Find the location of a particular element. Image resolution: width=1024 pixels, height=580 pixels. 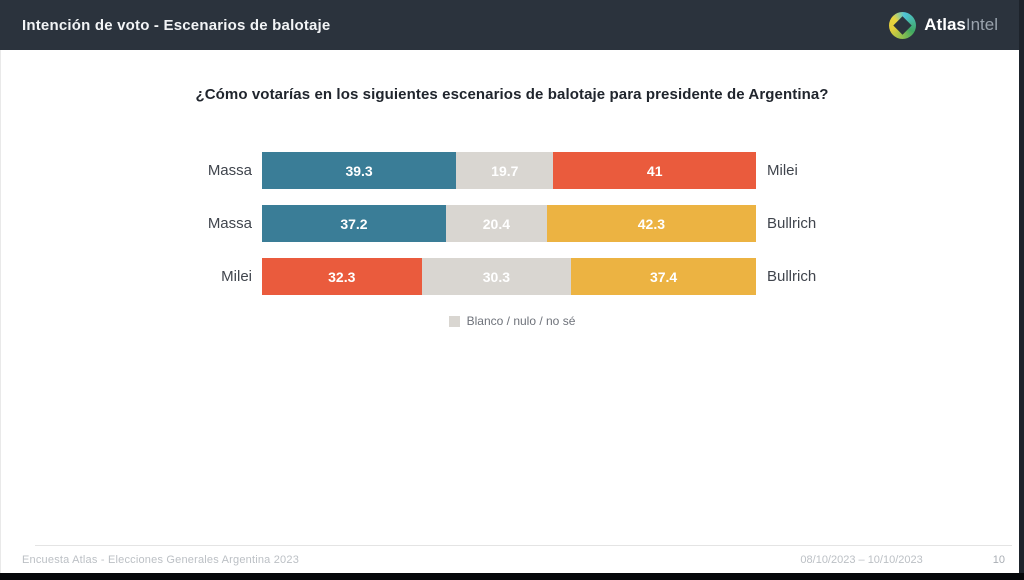

segment-value: 19.7 is located at coordinates (505, 170).